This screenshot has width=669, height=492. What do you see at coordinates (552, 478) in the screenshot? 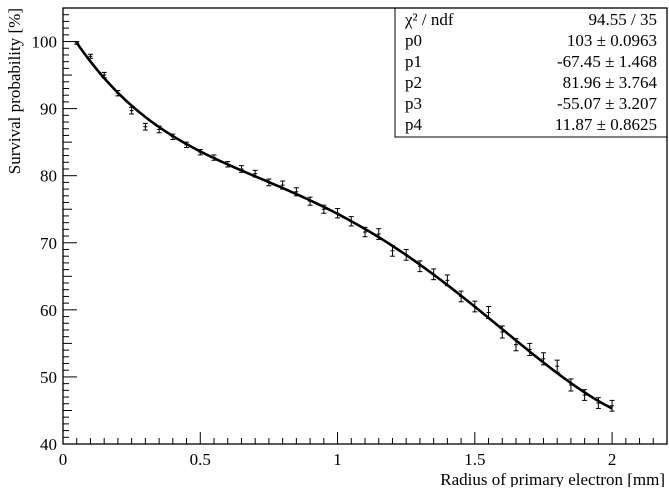
I see `x-axis-title: Radius of primary electron [mm]` at bounding box center [552, 478].